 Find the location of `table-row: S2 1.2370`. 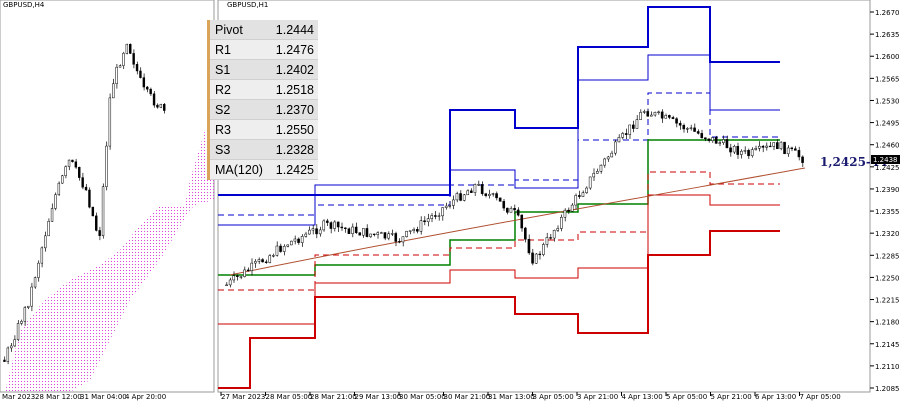

table-row: S2 1.2370 is located at coordinates (262, 109).